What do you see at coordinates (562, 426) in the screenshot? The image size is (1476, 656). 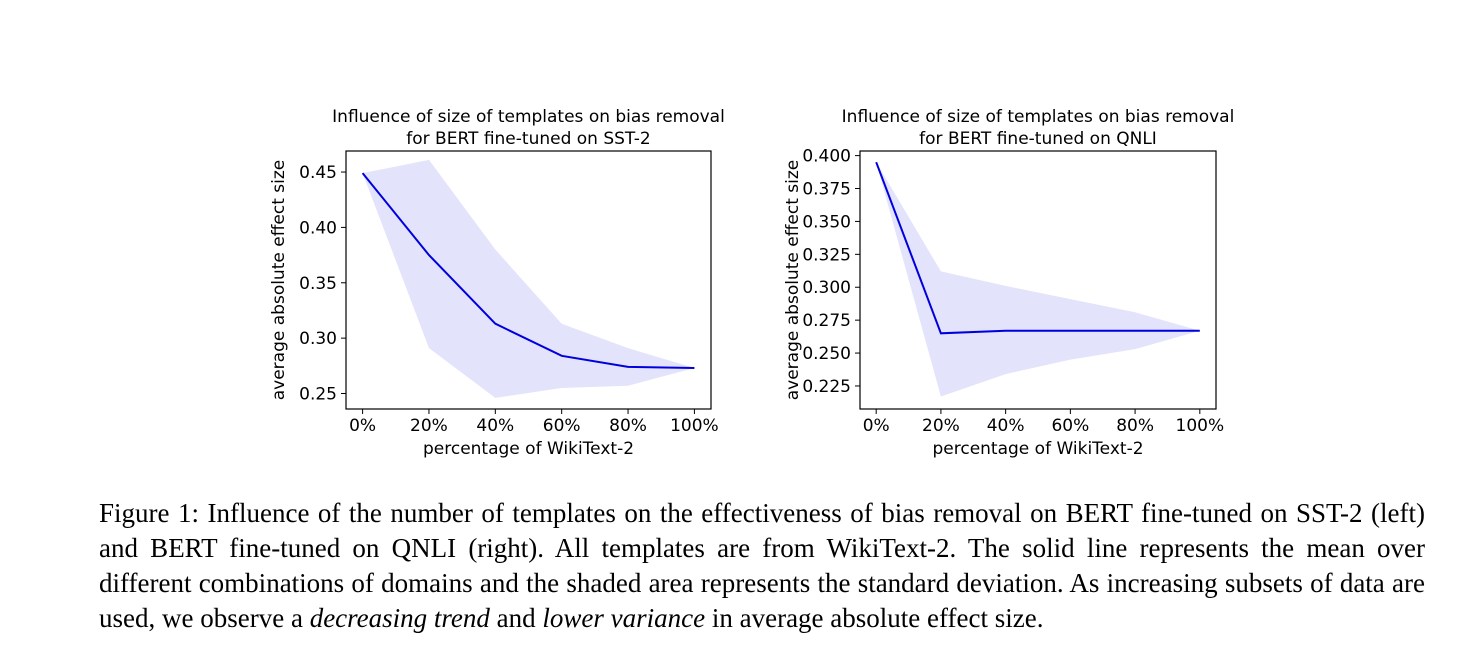 I see `chart-1-x-tick-label: 60%` at bounding box center [562, 426].